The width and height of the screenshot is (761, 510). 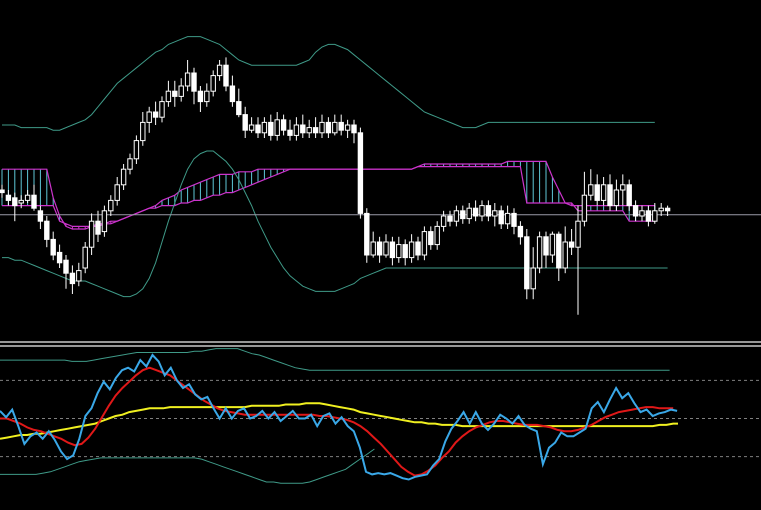 I want to click on oscillator-band-upper, so click(x=335, y=359).